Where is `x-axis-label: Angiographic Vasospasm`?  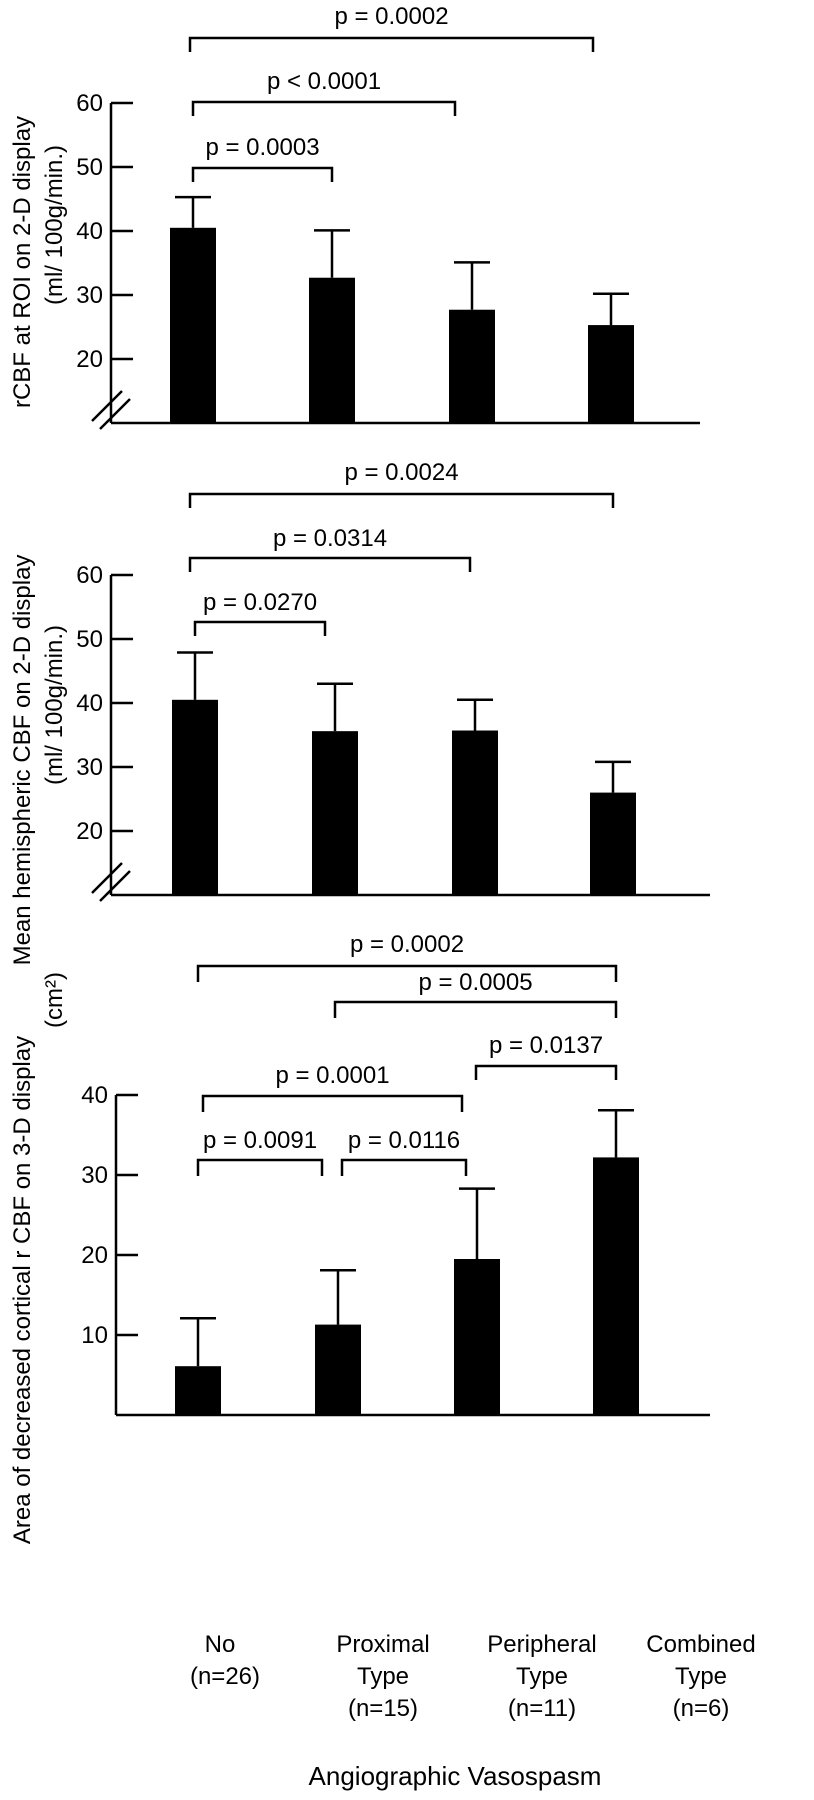
x-axis-label: Angiographic Vasospasm is located at coordinates (455, 1776).